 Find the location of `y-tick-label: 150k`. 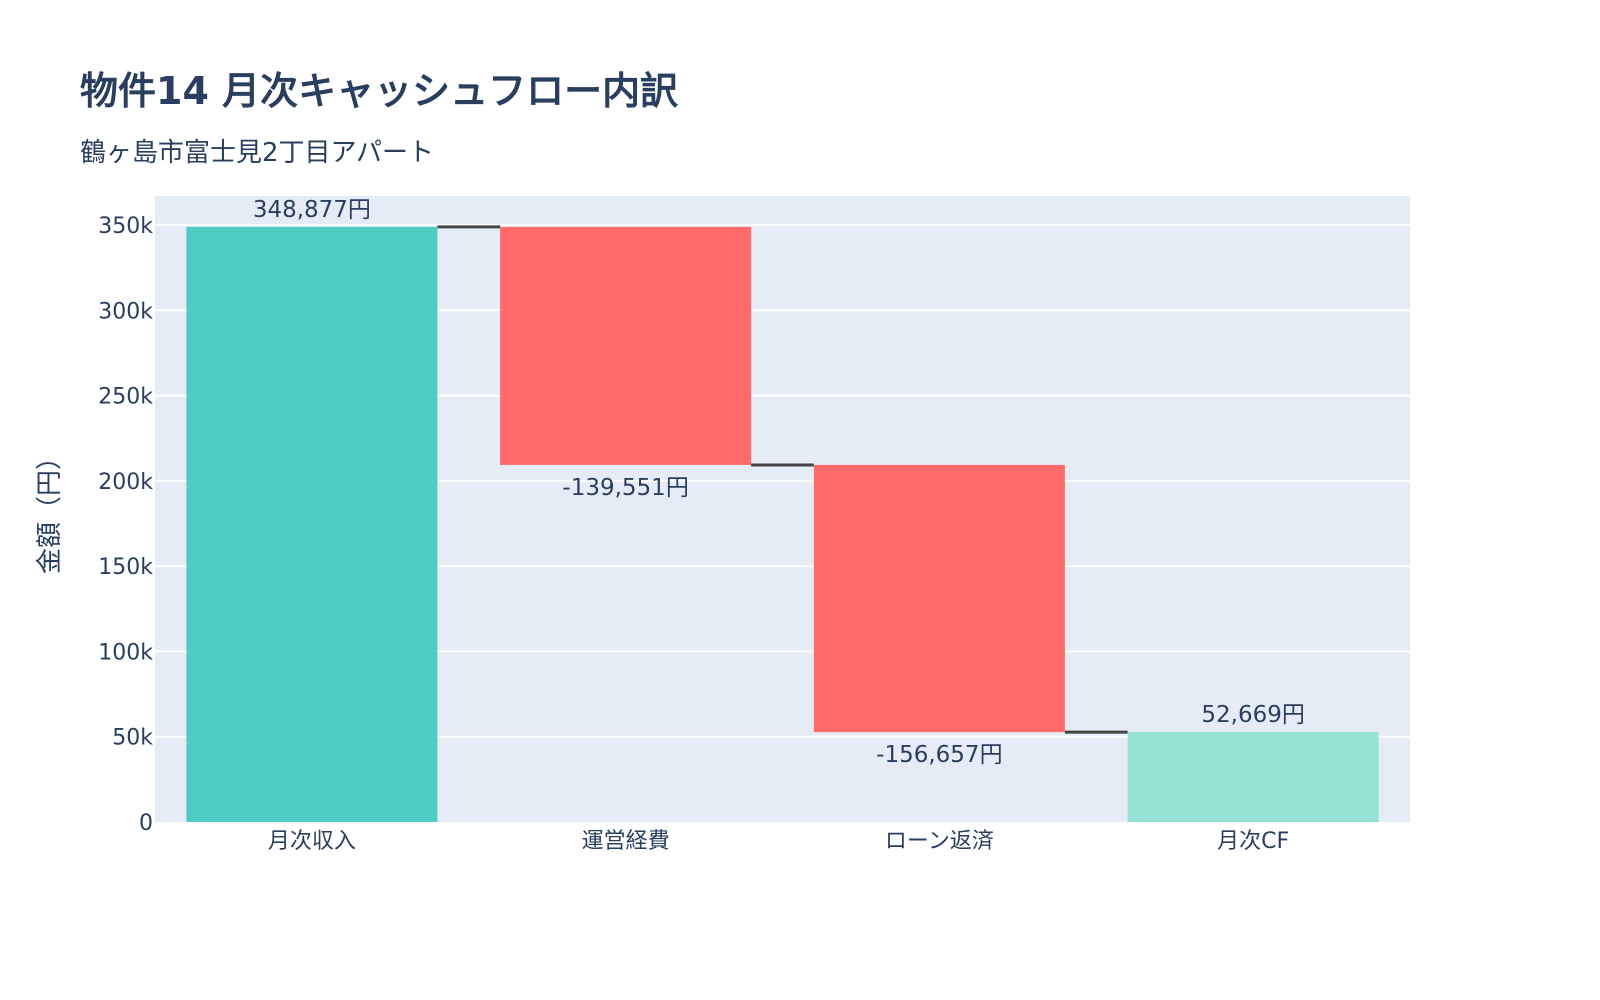

y-tick-label: 150k is located at coordinates (125, 567).